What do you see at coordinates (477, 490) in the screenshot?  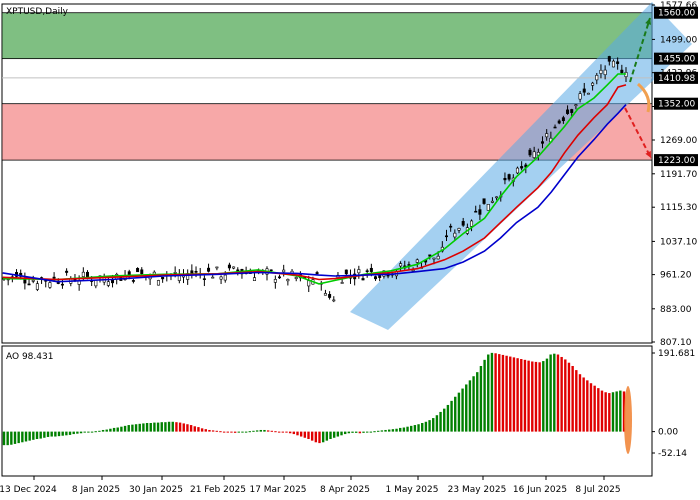 I see `x-tick-label: 23 May 2025` at bounding box center [477, 490].